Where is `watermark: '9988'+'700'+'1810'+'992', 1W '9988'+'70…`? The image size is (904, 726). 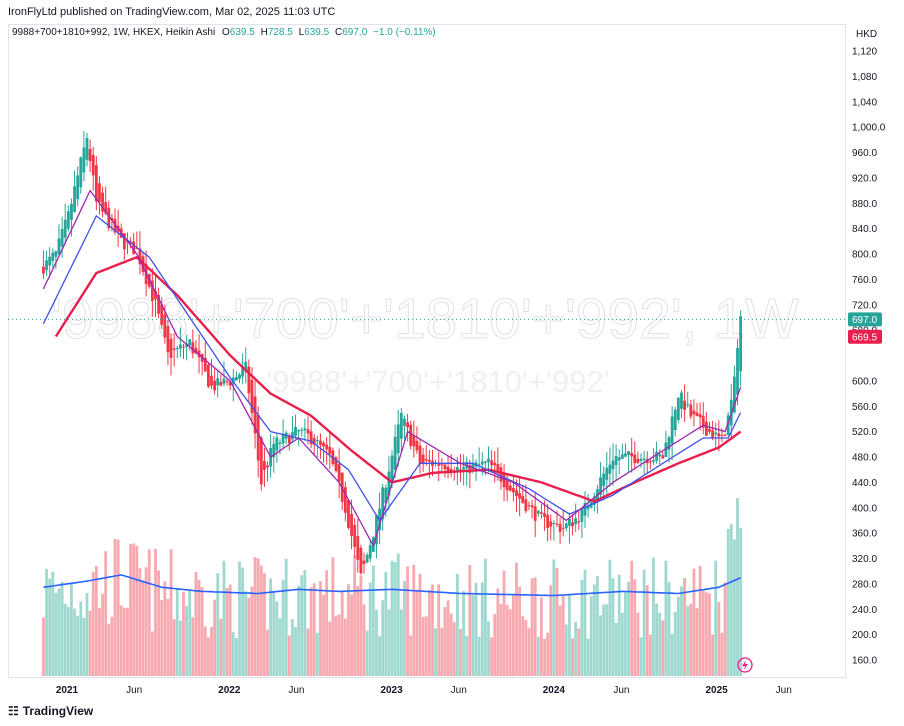
watermark: '9988'+'700'+'1810'+'992', 1W '9988'+'70… is located at coordinates (425, 343).